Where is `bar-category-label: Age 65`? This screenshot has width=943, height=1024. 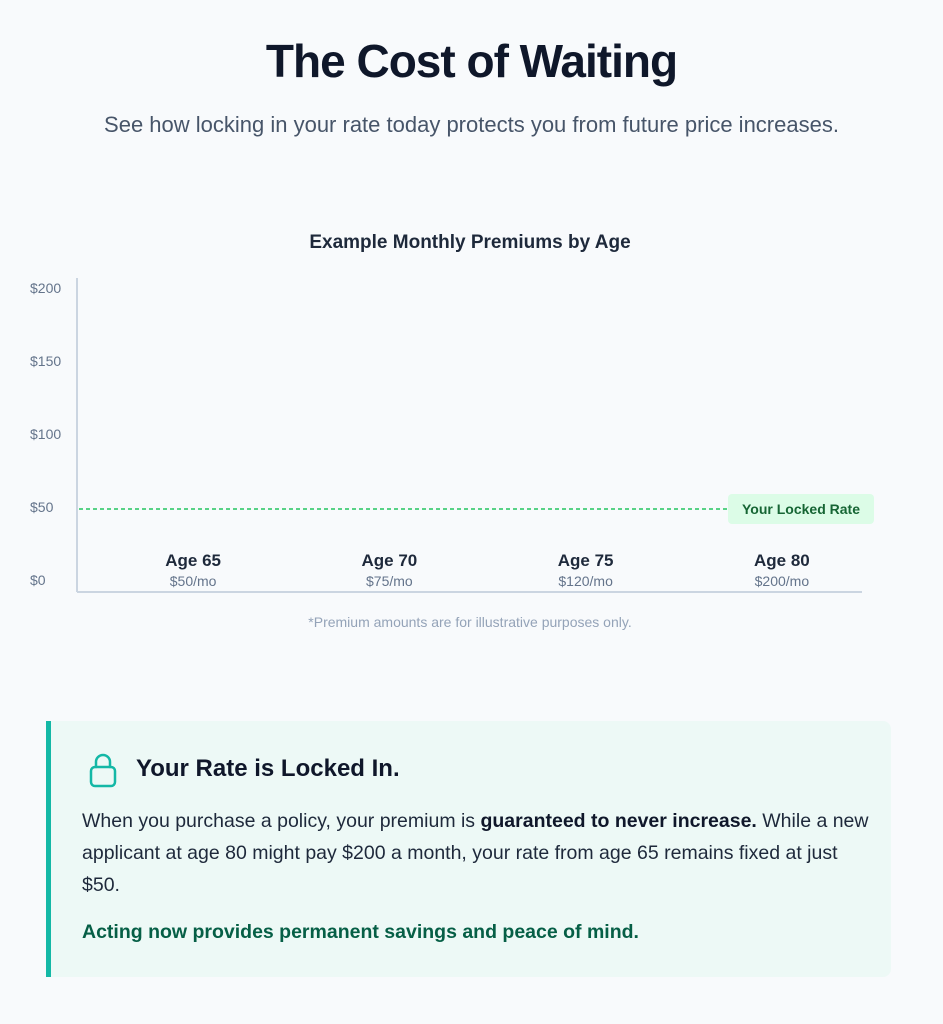 bar-category-label: Age 65 is located at coordinates (193, 560).